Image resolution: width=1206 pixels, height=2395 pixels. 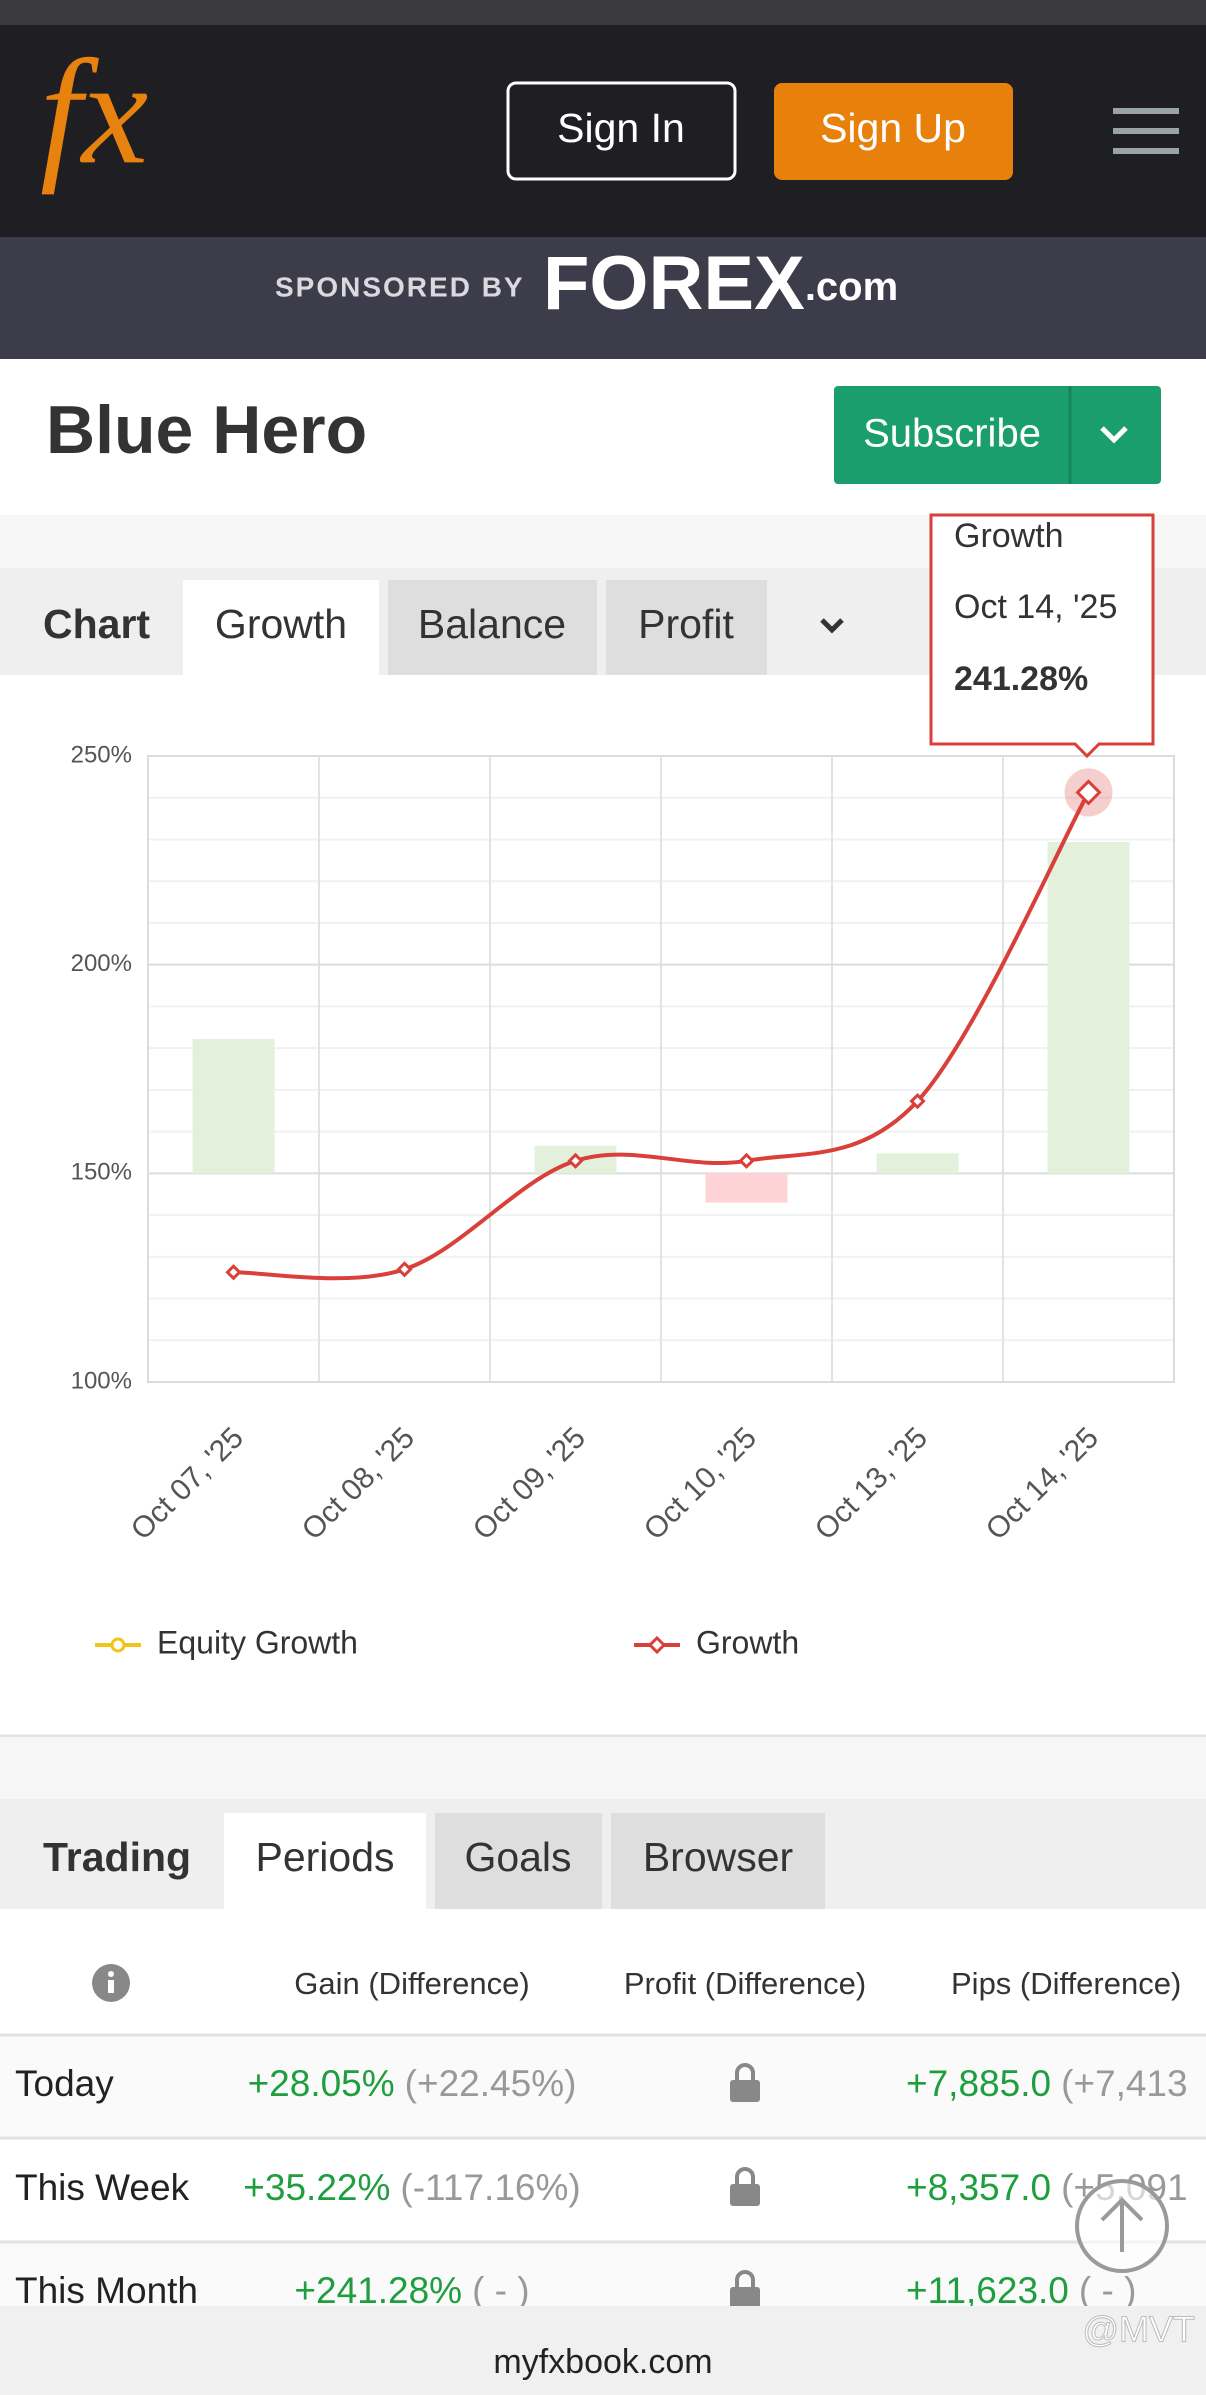 I want to click on row-background, so click(x=603, y=2086).